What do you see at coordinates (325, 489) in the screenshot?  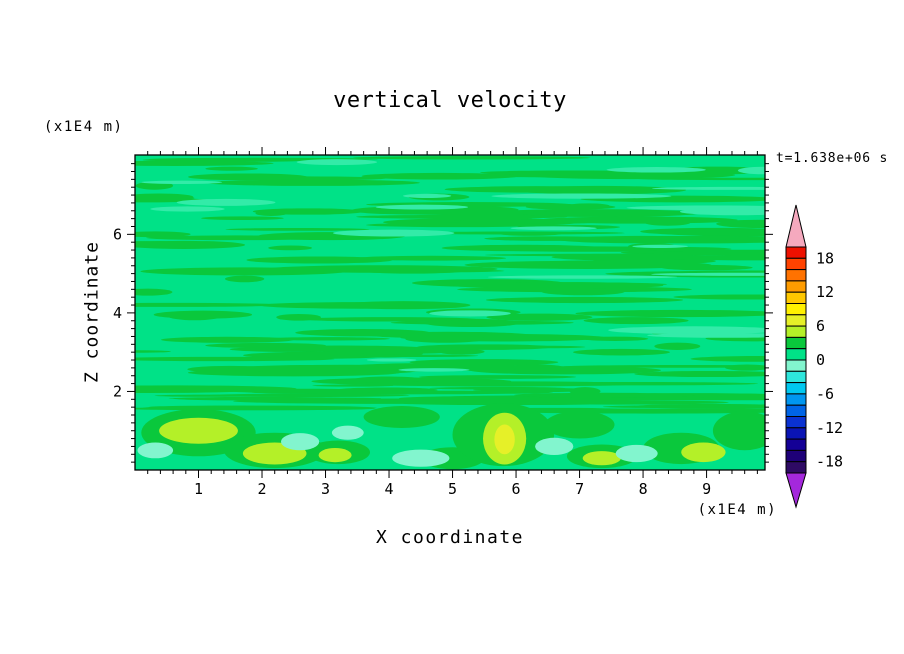 I see `x-tick-label: 3` at bounding box center [325, 489].